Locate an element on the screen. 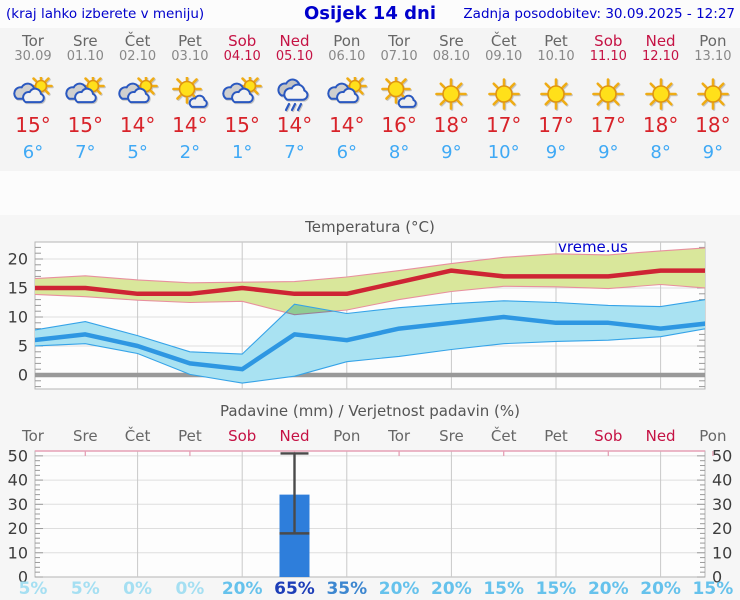 The width and height of the screenshot is (740, 600). day-date: 09.10 is located at coordinates (504, 56).